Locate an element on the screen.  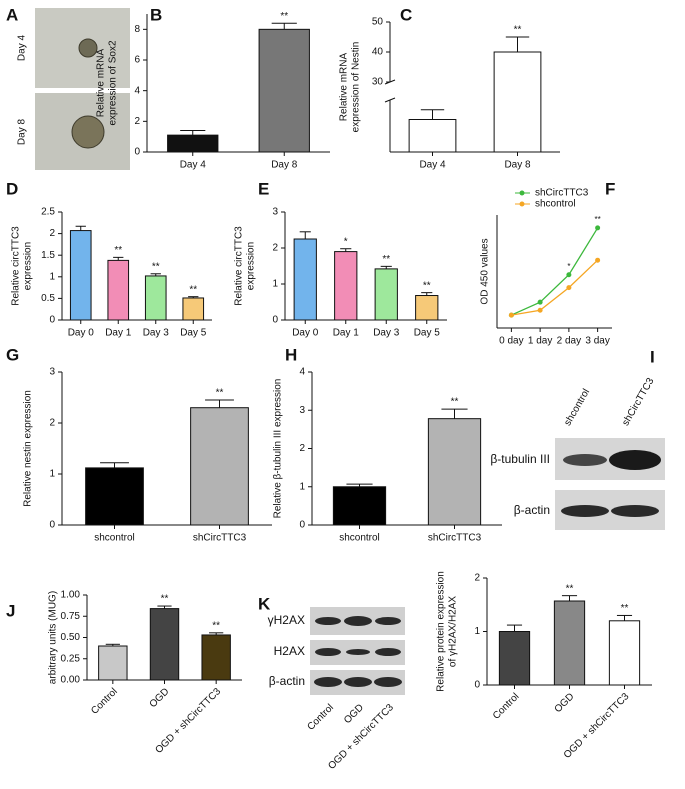
image-label: Day 8 is located at coordinates (22, 132).